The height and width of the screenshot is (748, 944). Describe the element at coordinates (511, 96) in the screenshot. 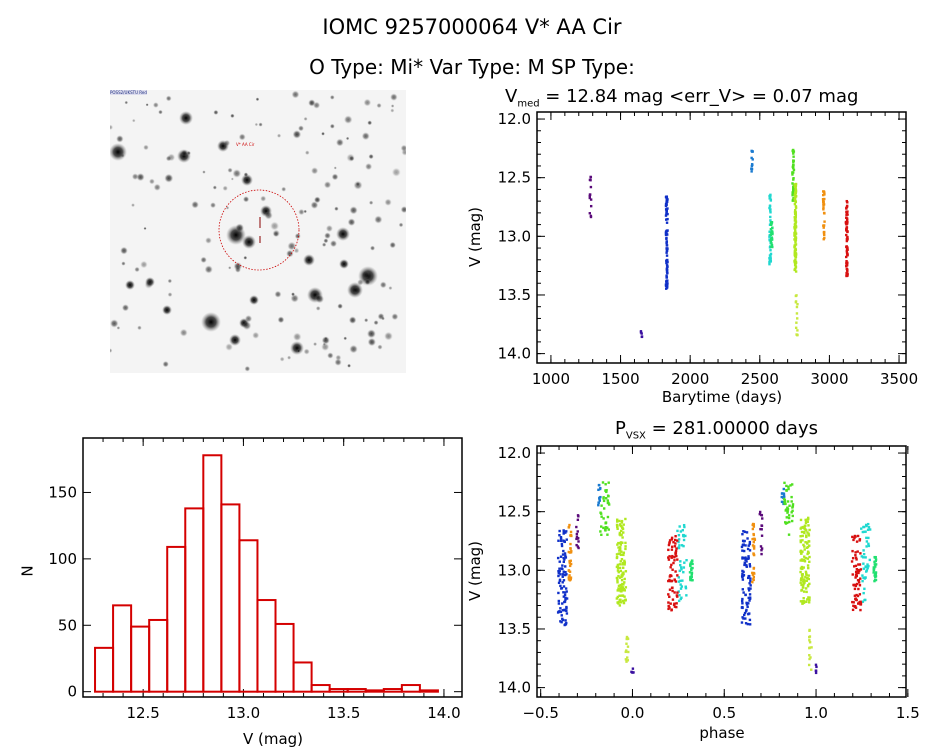

I see `title-main: V` at that location.